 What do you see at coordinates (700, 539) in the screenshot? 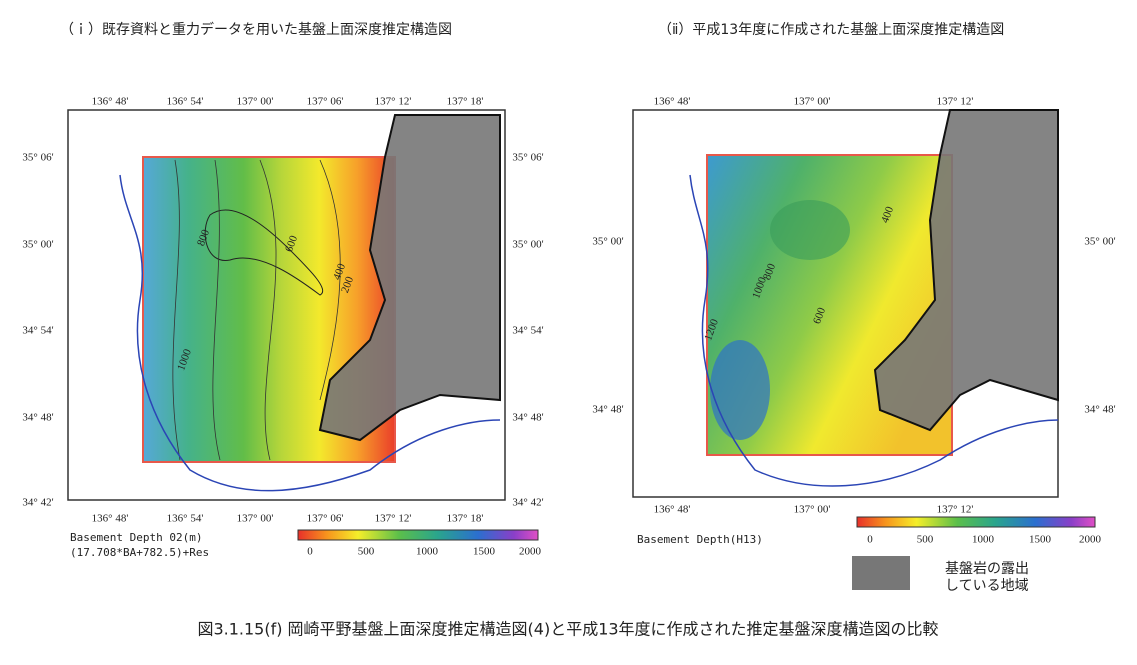
I see `map-caption: Basement Depth(H13)` at bounding box center [700, 539].